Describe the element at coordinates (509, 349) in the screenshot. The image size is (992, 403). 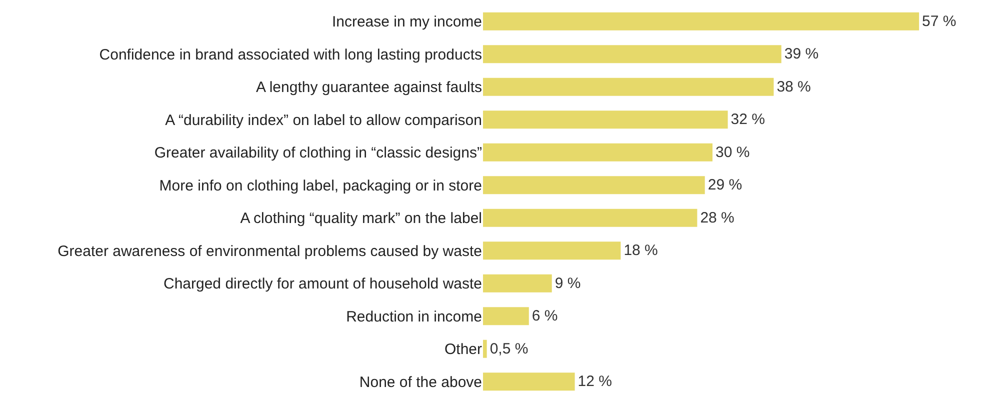
I see `data-label: 0,5 %` at that location.